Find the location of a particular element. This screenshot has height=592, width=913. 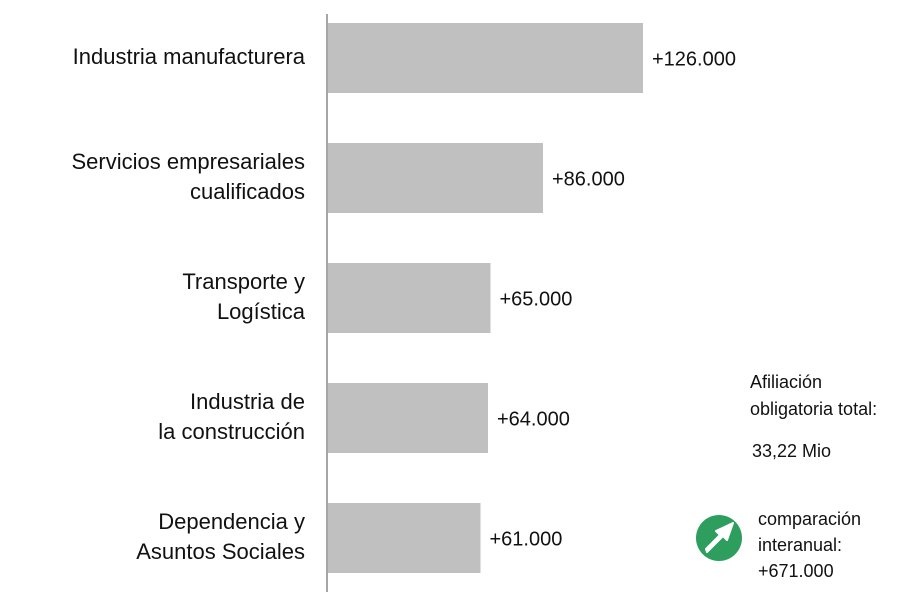

category-label: Asuntos Sociales is located at coordinates (220, 551).